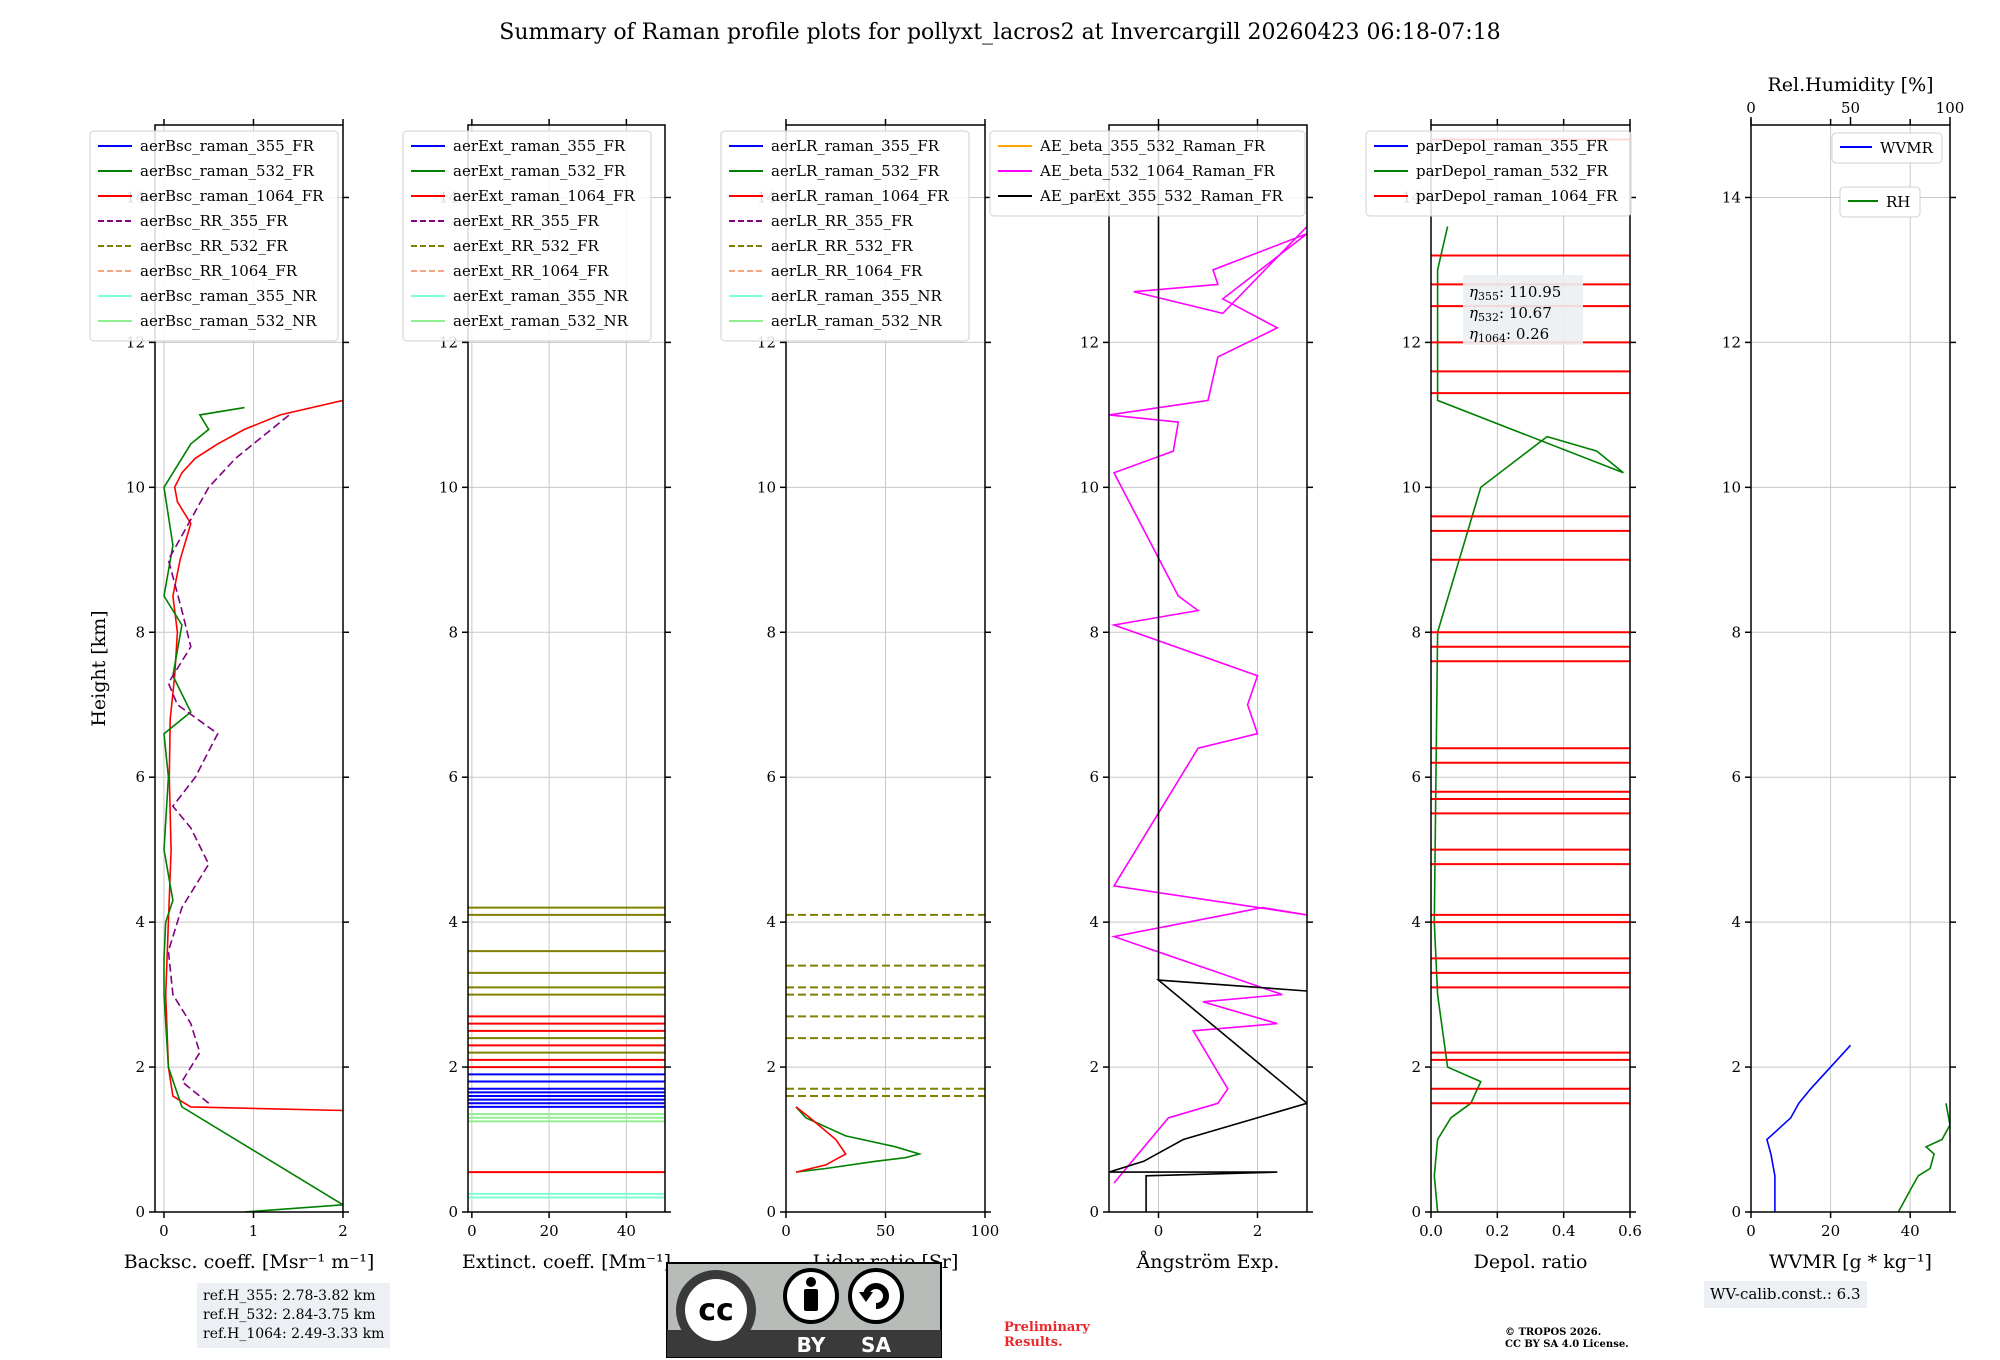 Image resolution: width=2000 pixels, height=1360 pixels. What do you see at coordinates (1089, 342) in the screenshot?
I see `y-tick-label: 12` at bounding box center [1089, 342].